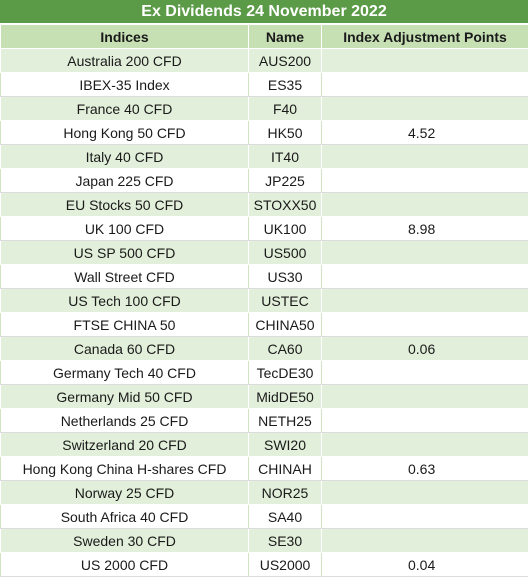 The height and width of the screenshot is (577, 528). Describe the element at coordinates (285, 109) in the screenshot. I see `cell-name: F40` at that location.